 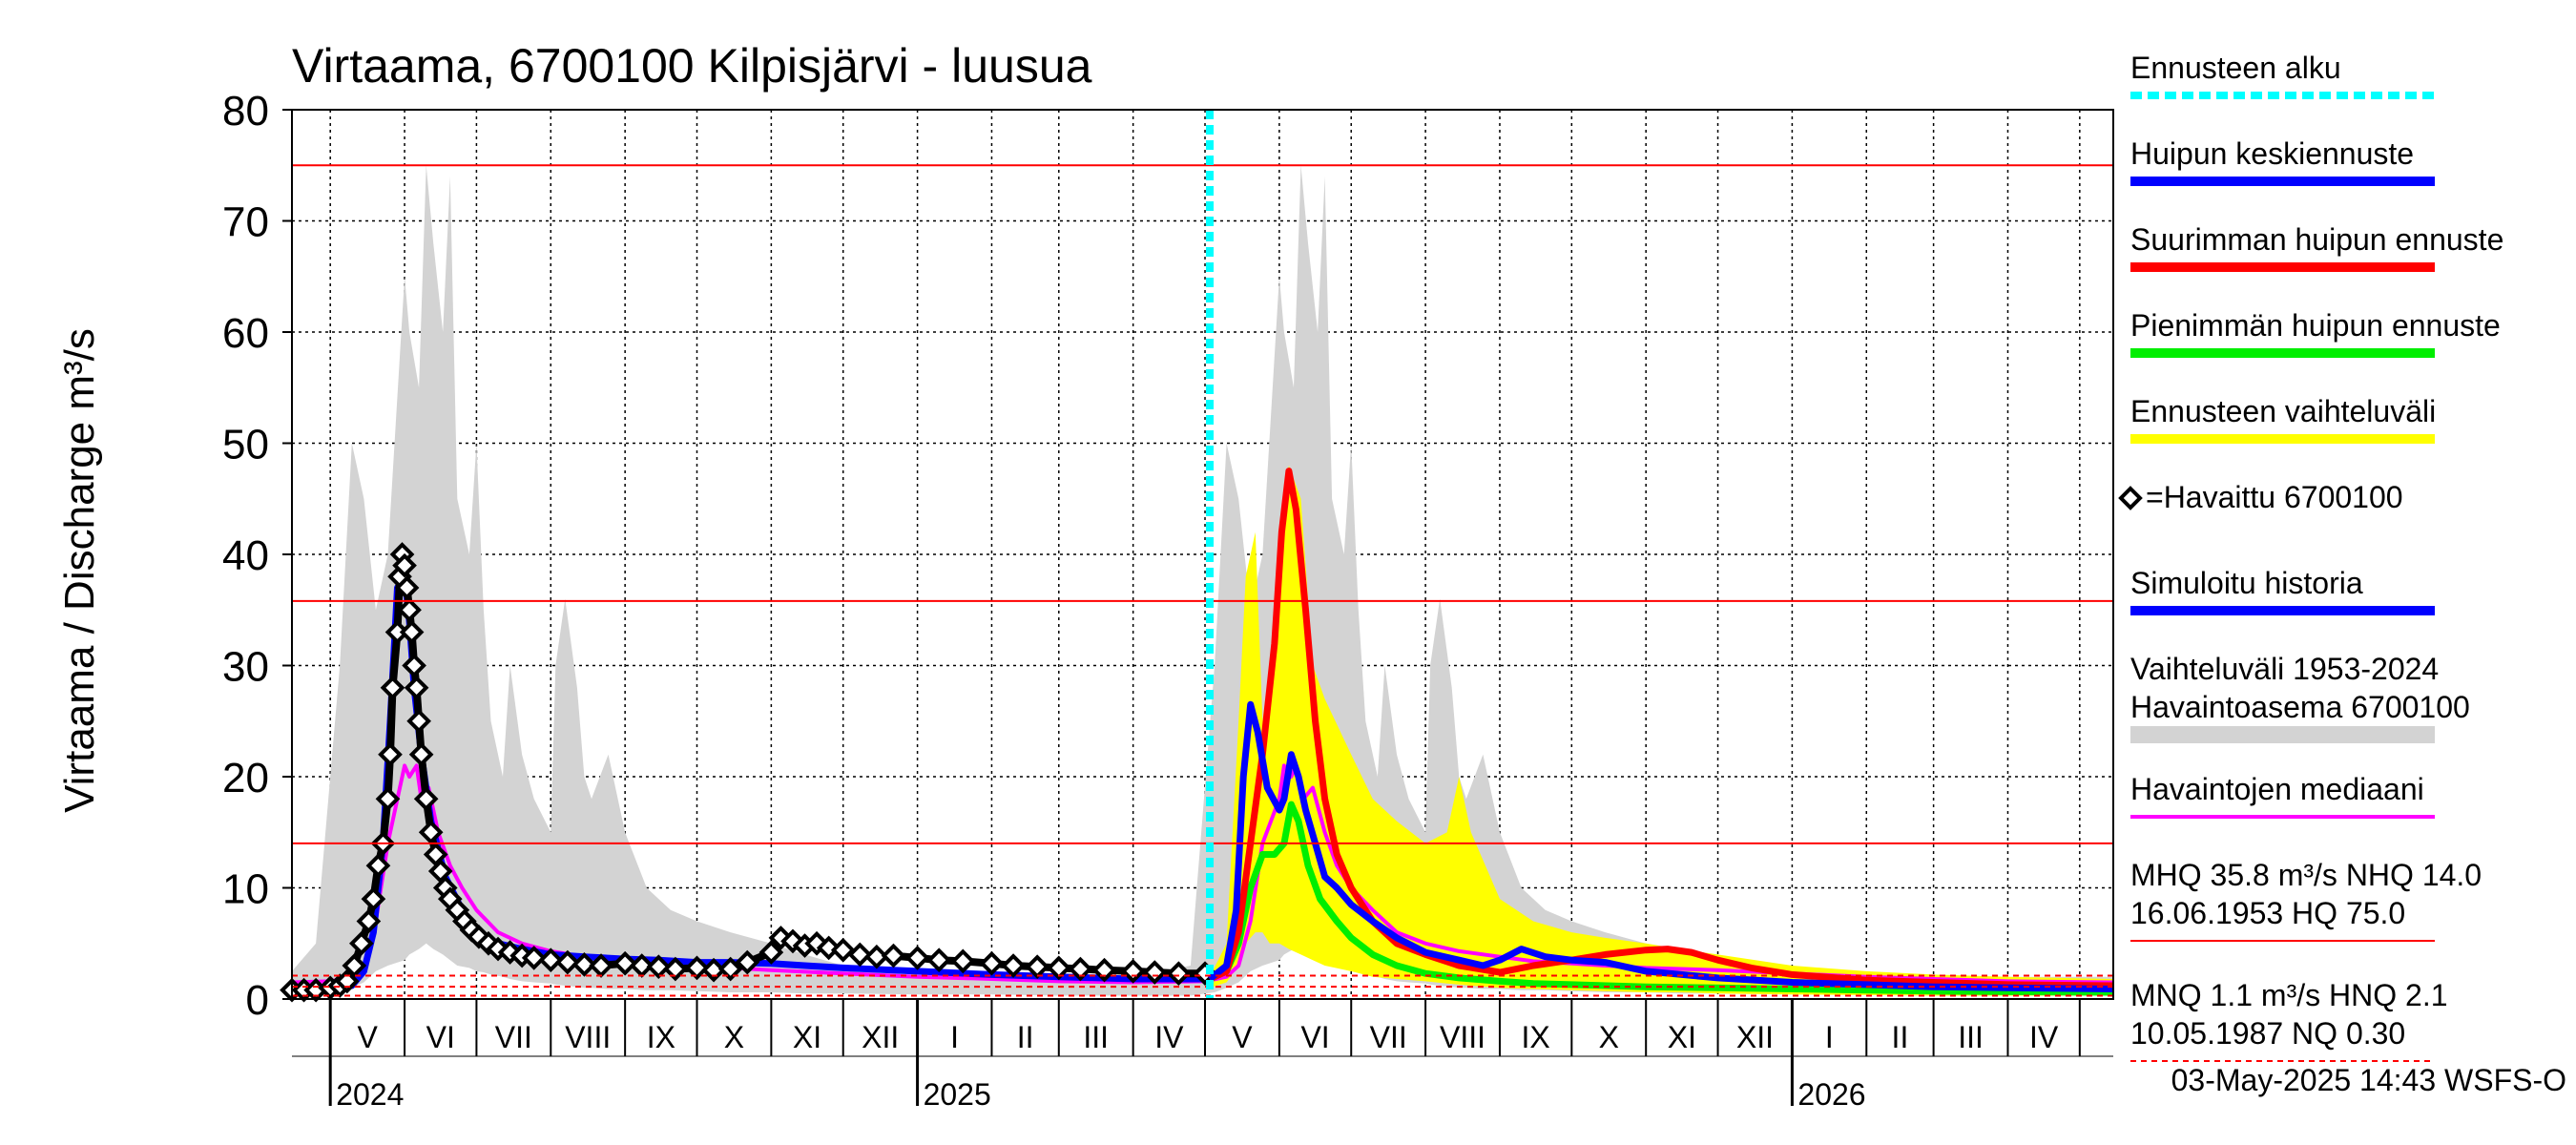 I want to click on year-label: 2024, so click(x=370, y=1094).